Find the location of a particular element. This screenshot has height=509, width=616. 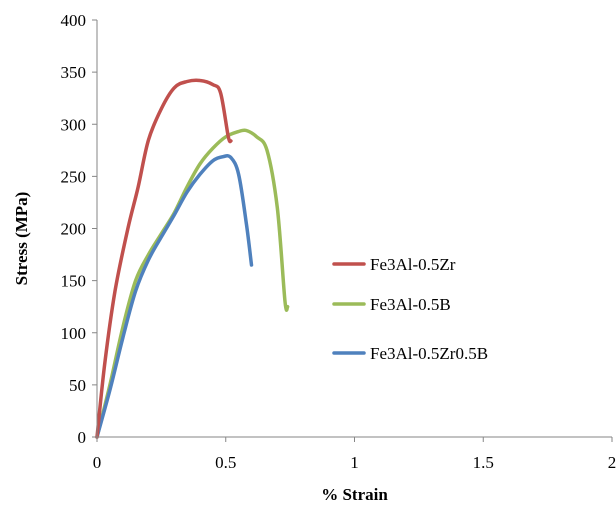

y-tick-label: 350 is located at coordinates (74, 72).